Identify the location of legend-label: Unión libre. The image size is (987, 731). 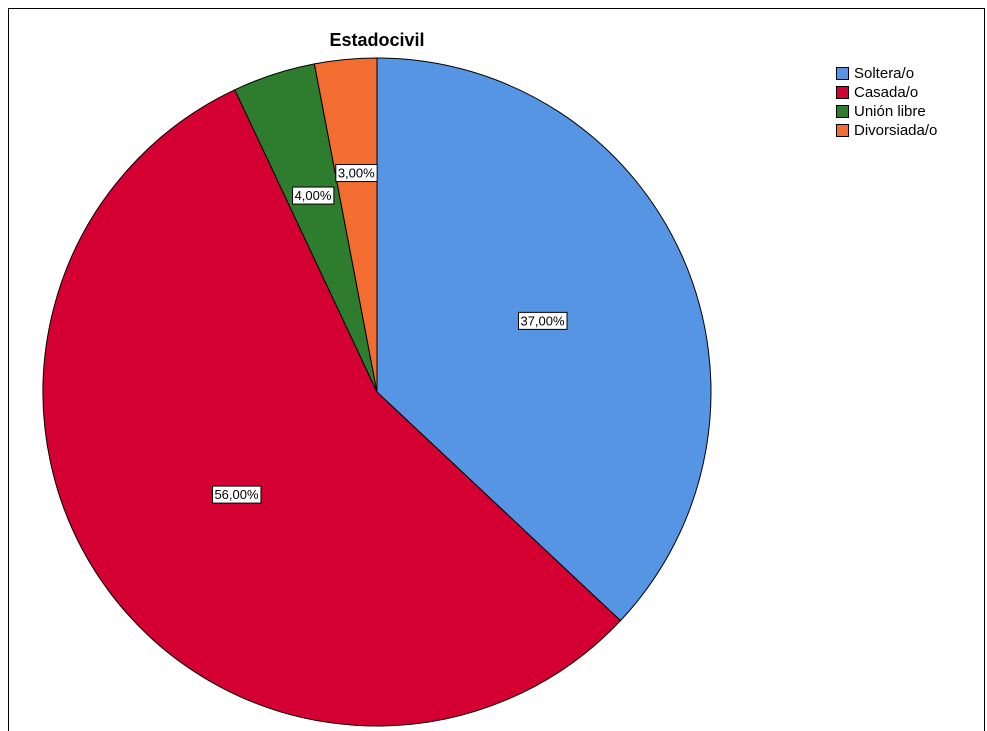
(890, 111).